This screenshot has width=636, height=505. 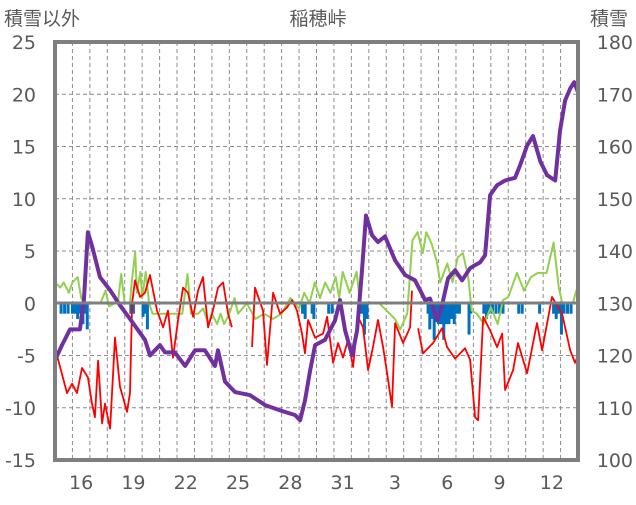 What do you see at coordinates (615, 461) in the screenshot?
I see `y-tick-label-right: 100` at bounding box center [615, 461].